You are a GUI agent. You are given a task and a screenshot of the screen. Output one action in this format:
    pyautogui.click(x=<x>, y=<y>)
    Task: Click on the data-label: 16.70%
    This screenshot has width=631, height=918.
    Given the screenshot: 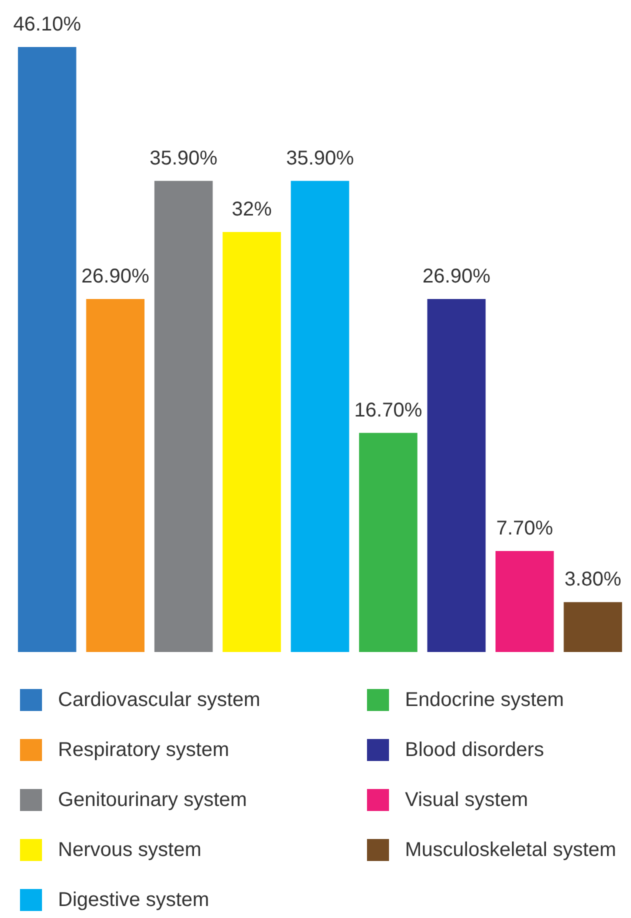 What is the action you would take?
    pyautogui.click(x=388, y=410)
    